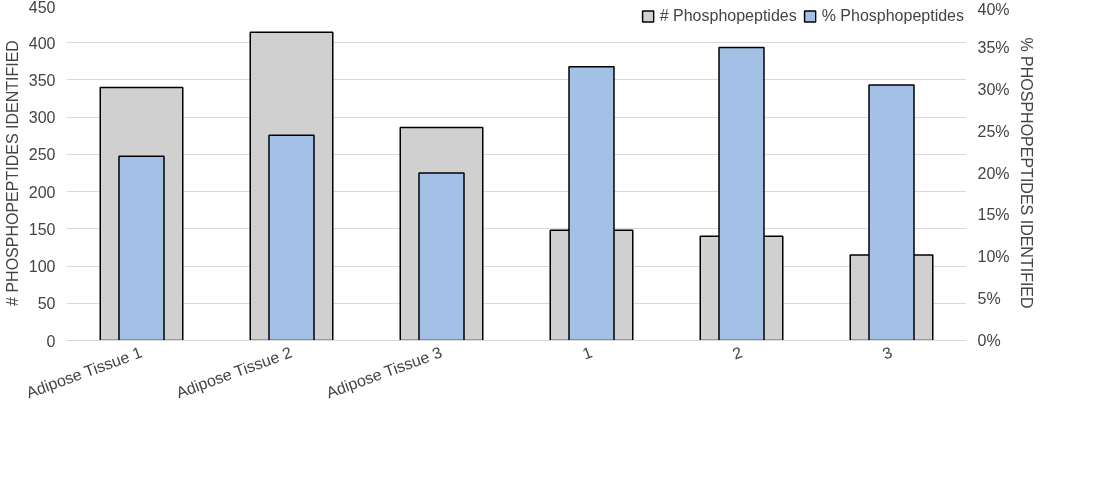 This screenshot has height=498, width=1101. What do you see at coordinates (993, 131) in the screenshot?
I see `y2-tick-label: 25%` at bounding box center [993, 131].